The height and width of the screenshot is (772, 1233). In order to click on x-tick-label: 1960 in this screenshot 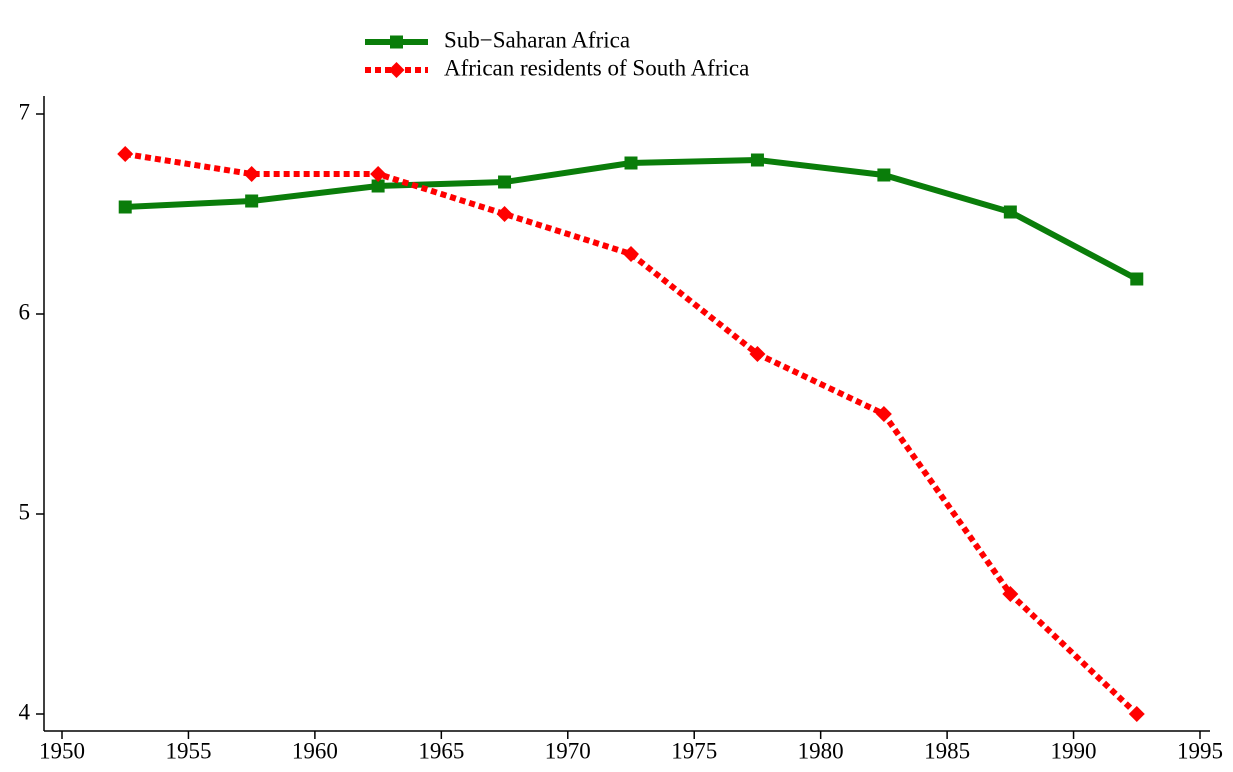, I will do `click(315, 750)`.